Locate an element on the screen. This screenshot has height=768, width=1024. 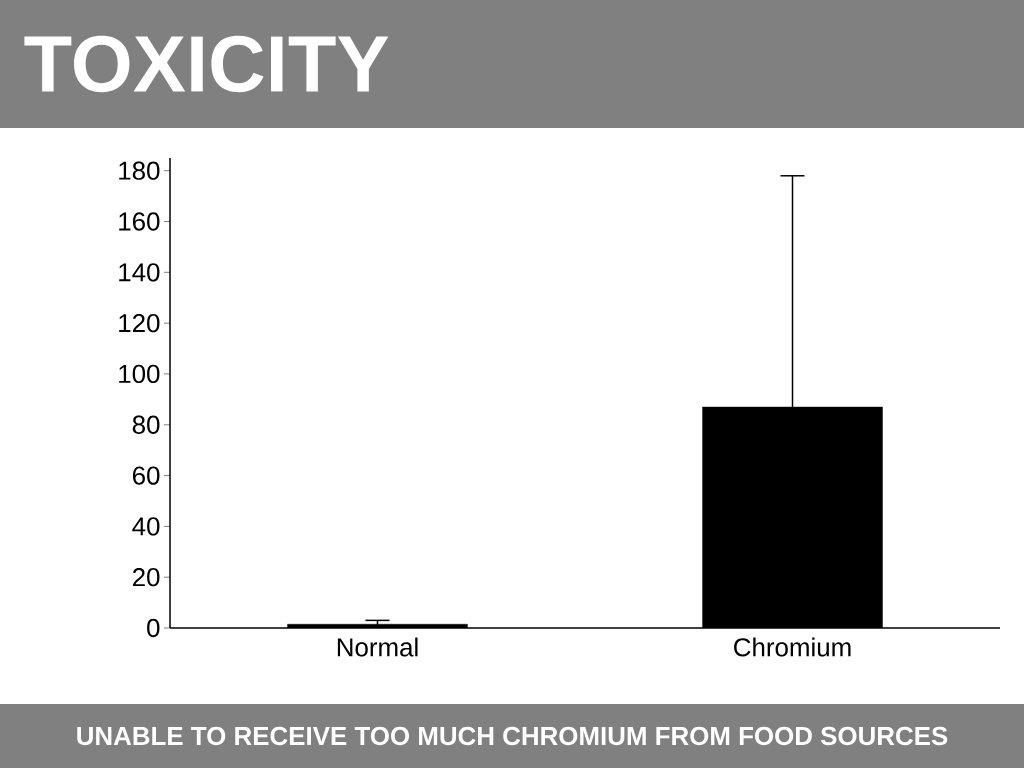
x-tick-label: Chromium is located at coordinates (792, 647).